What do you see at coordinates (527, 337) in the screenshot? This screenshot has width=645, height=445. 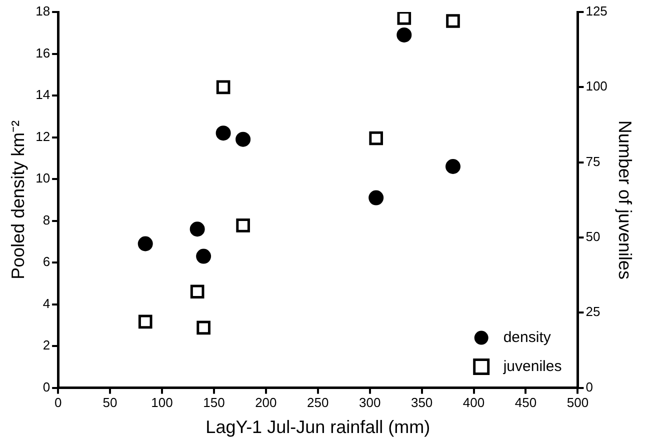 I see `legend-label: density` at bounding box center [527, 337].